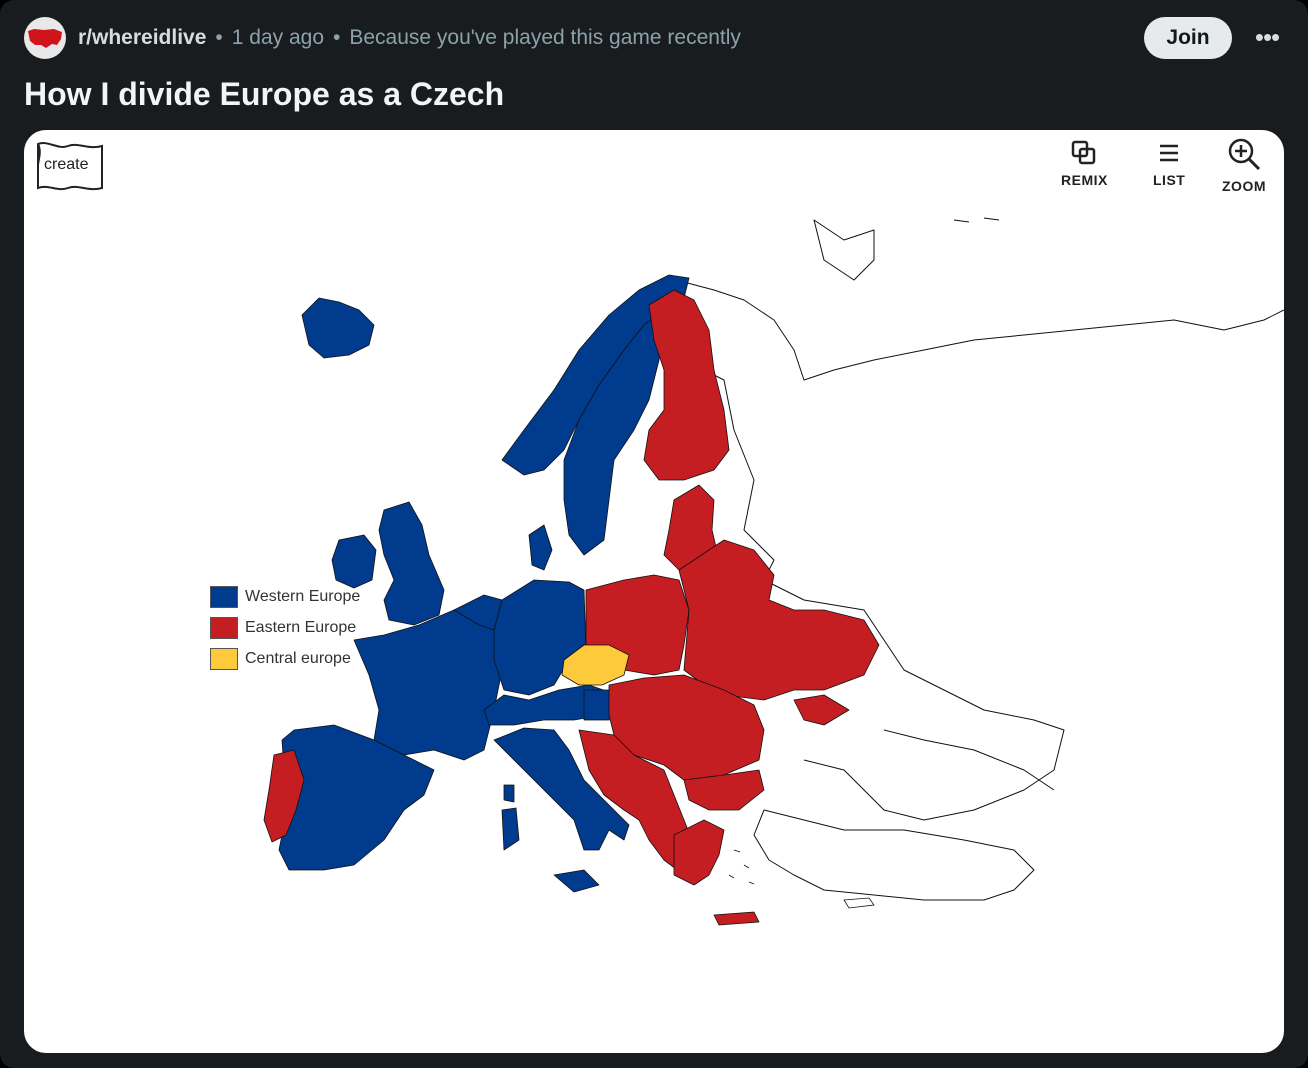 The image size is (1308, 1068). I want to click on flag-icon, so click(70, 166).